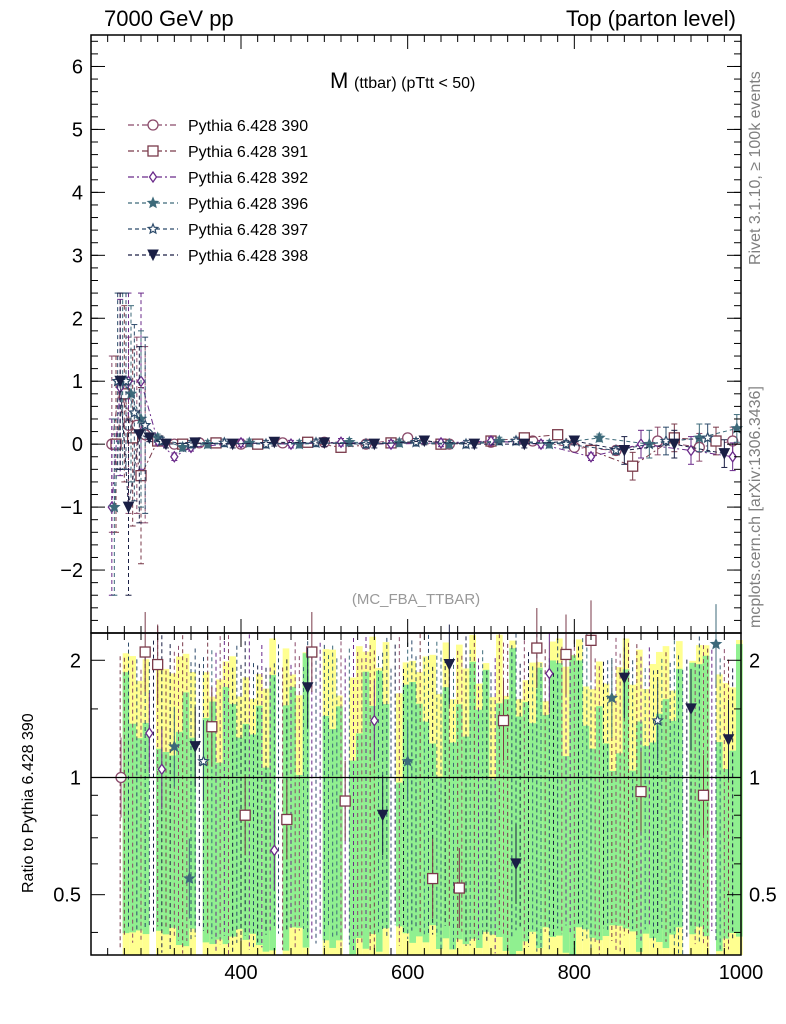 The image size is (786, 1024). Describe the element at coordinates (75, 661) in the screenshot. I see `ratio-y-tick-label: 2` at that location.